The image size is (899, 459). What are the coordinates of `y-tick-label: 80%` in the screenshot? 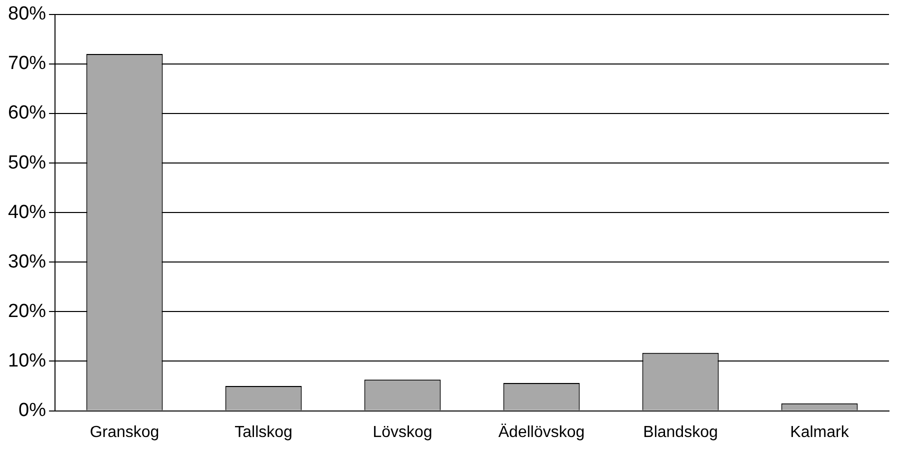 It's located at (27, 14).